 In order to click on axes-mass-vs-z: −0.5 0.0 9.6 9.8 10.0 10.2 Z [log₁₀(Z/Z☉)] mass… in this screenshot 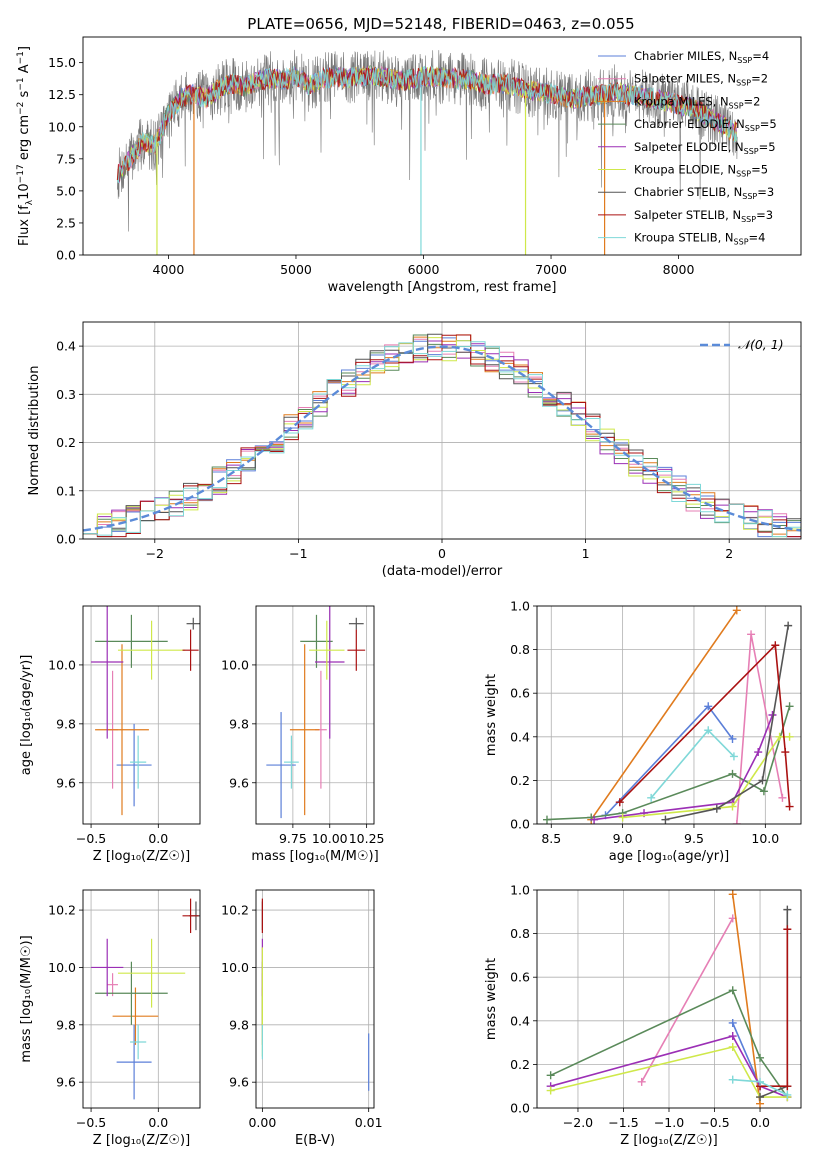, I will do `click(110, 1018)`.